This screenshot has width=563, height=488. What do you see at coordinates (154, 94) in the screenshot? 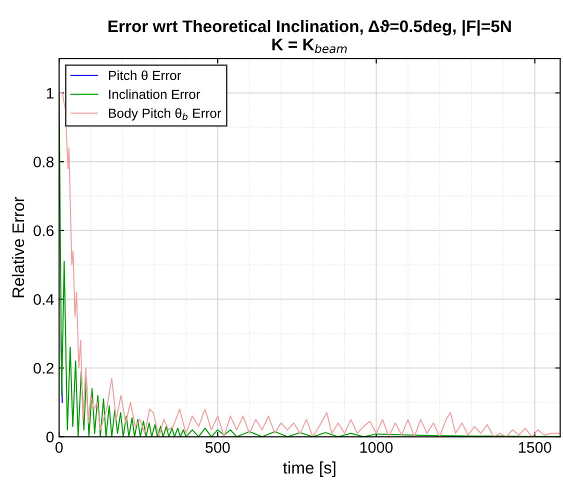
I see `legend-label: Inclination Error` at bounding box center [154, 94].